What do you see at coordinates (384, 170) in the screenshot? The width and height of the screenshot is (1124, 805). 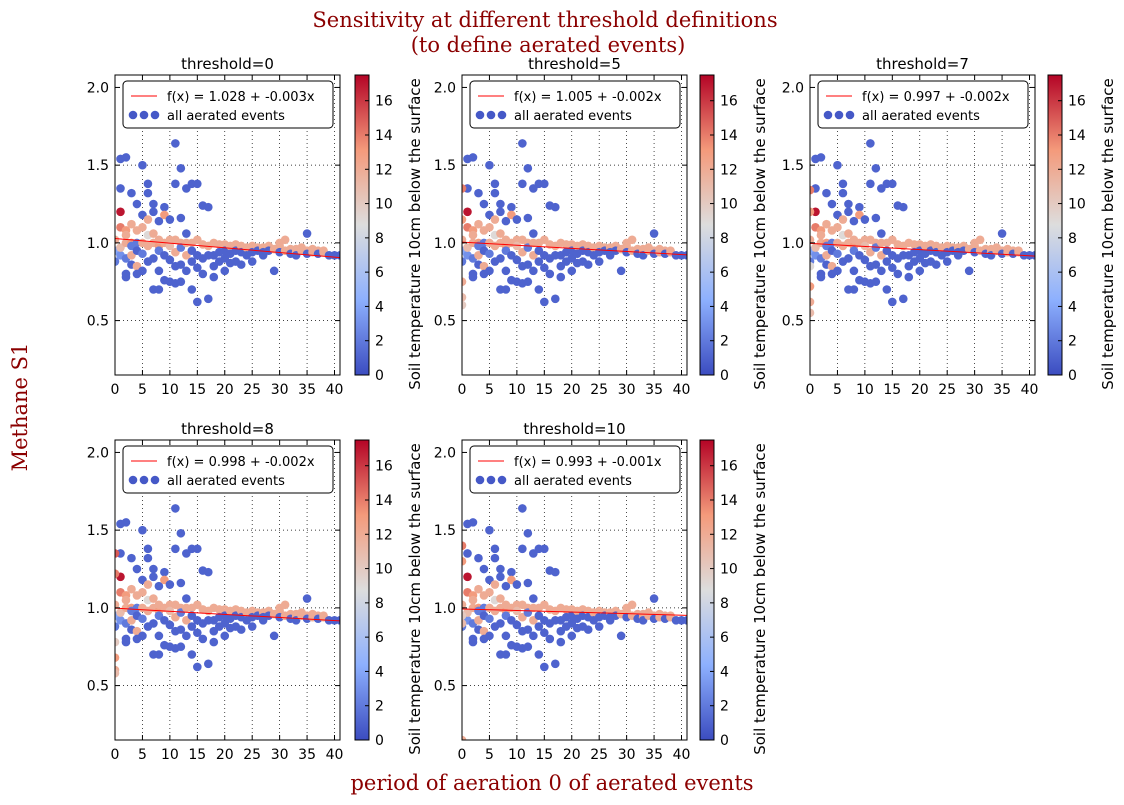 I see `colorbar-tick-label: 12` at bounding box center [384, 170].